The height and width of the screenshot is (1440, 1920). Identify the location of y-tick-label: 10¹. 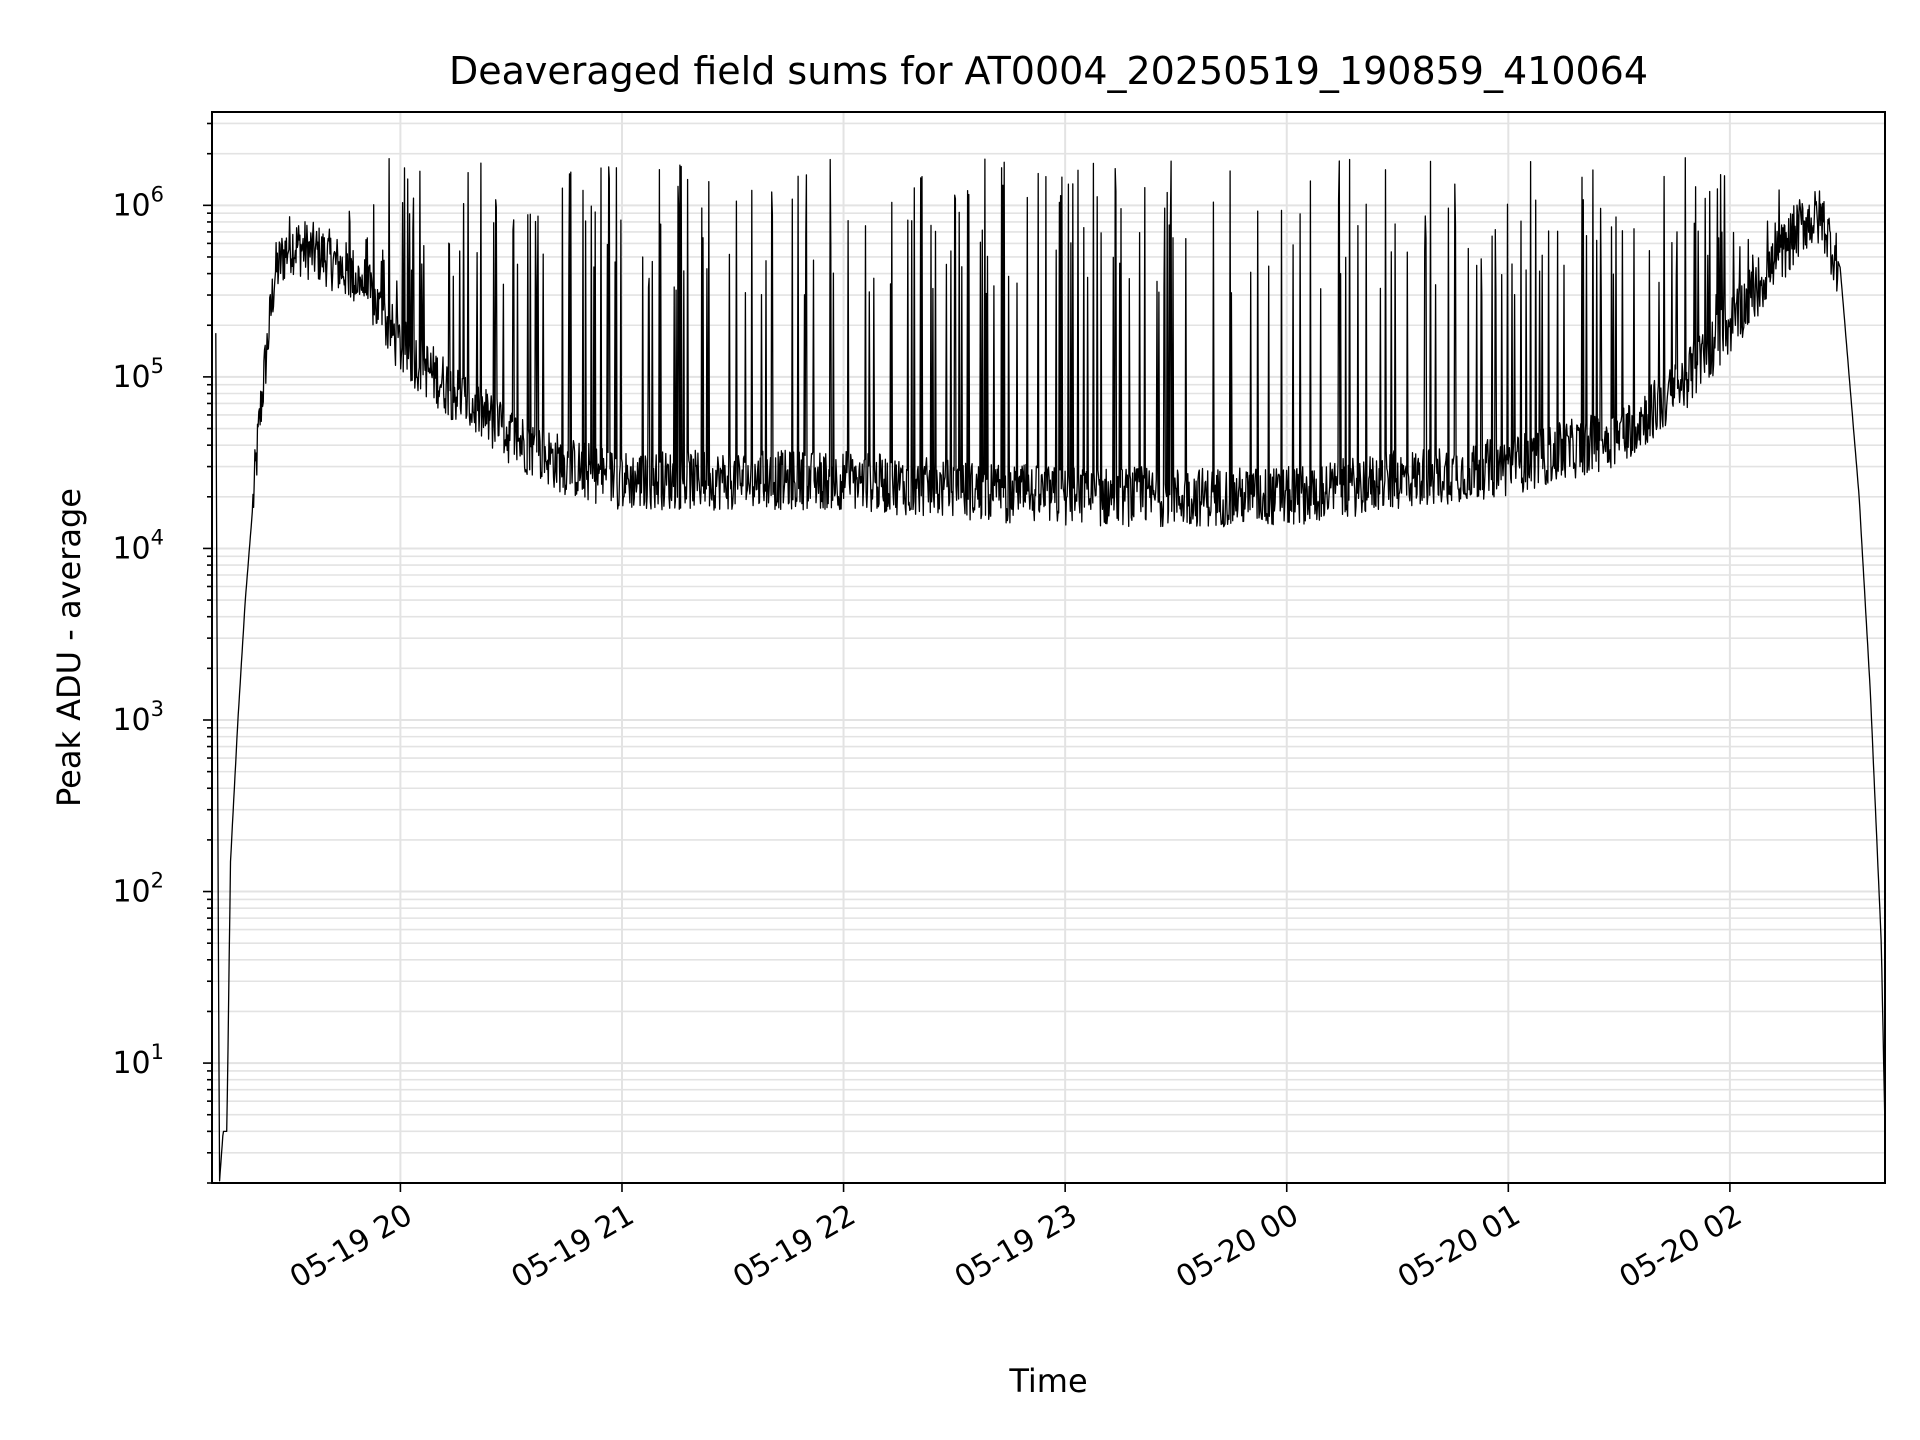
(138, 1060).